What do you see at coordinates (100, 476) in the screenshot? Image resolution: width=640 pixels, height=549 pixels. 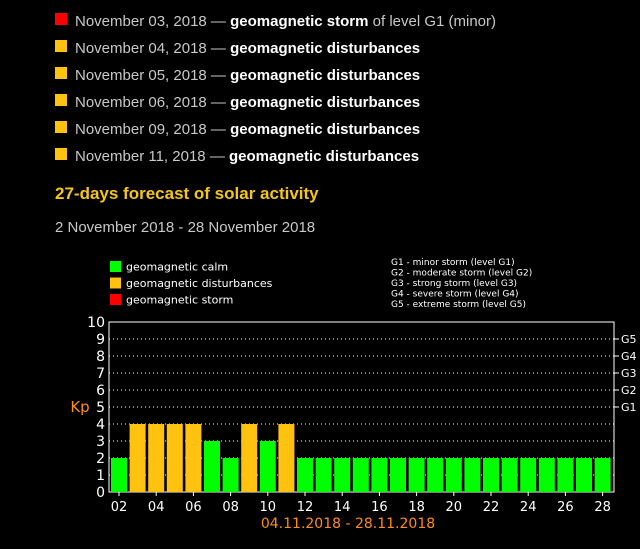 I see `y-tick-label: 1` at bounding box center [100, 476].